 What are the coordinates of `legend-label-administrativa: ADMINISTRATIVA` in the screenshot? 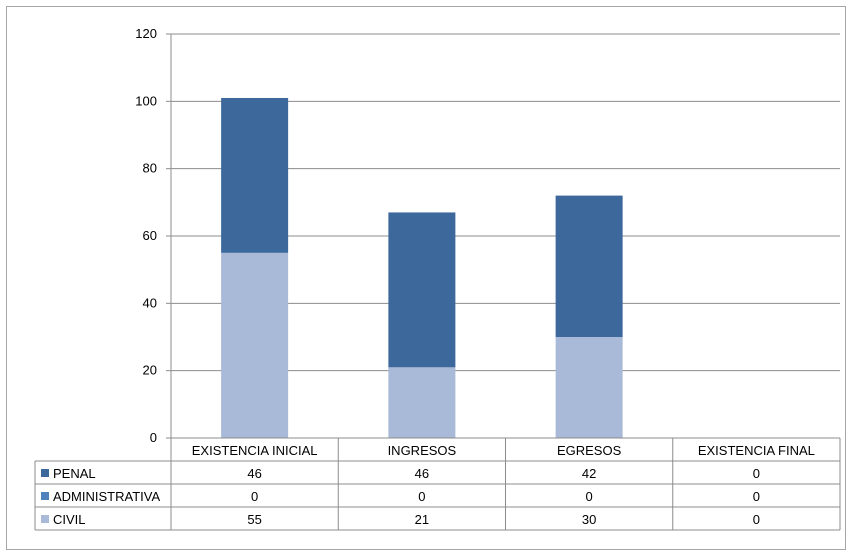 It's located at (106, 496).